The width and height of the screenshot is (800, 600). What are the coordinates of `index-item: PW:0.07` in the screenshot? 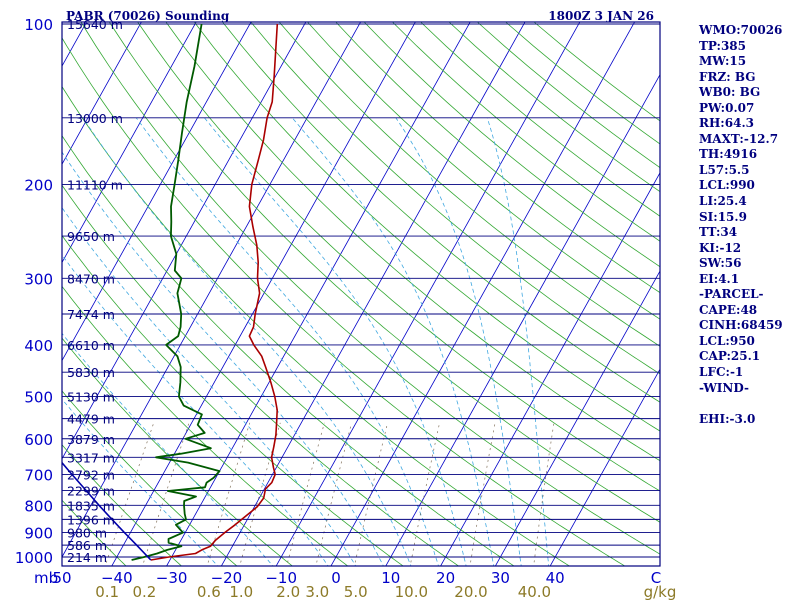 It's located at (727, 107).